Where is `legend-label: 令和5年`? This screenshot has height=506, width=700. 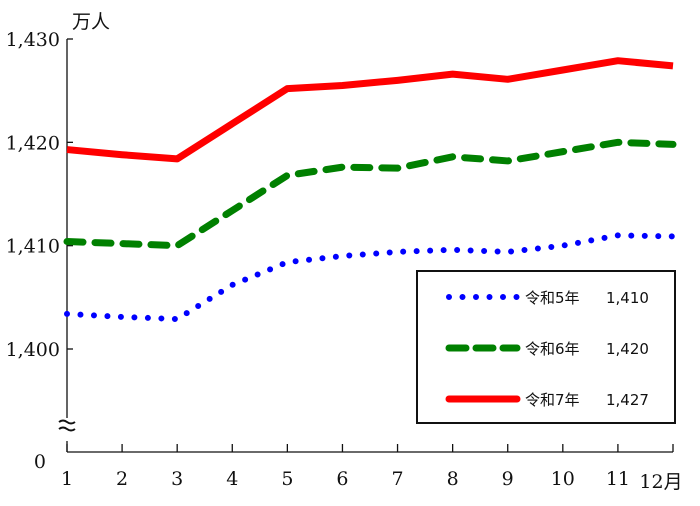
legend-label: 令和5年 is located at coordinates (552, 298).